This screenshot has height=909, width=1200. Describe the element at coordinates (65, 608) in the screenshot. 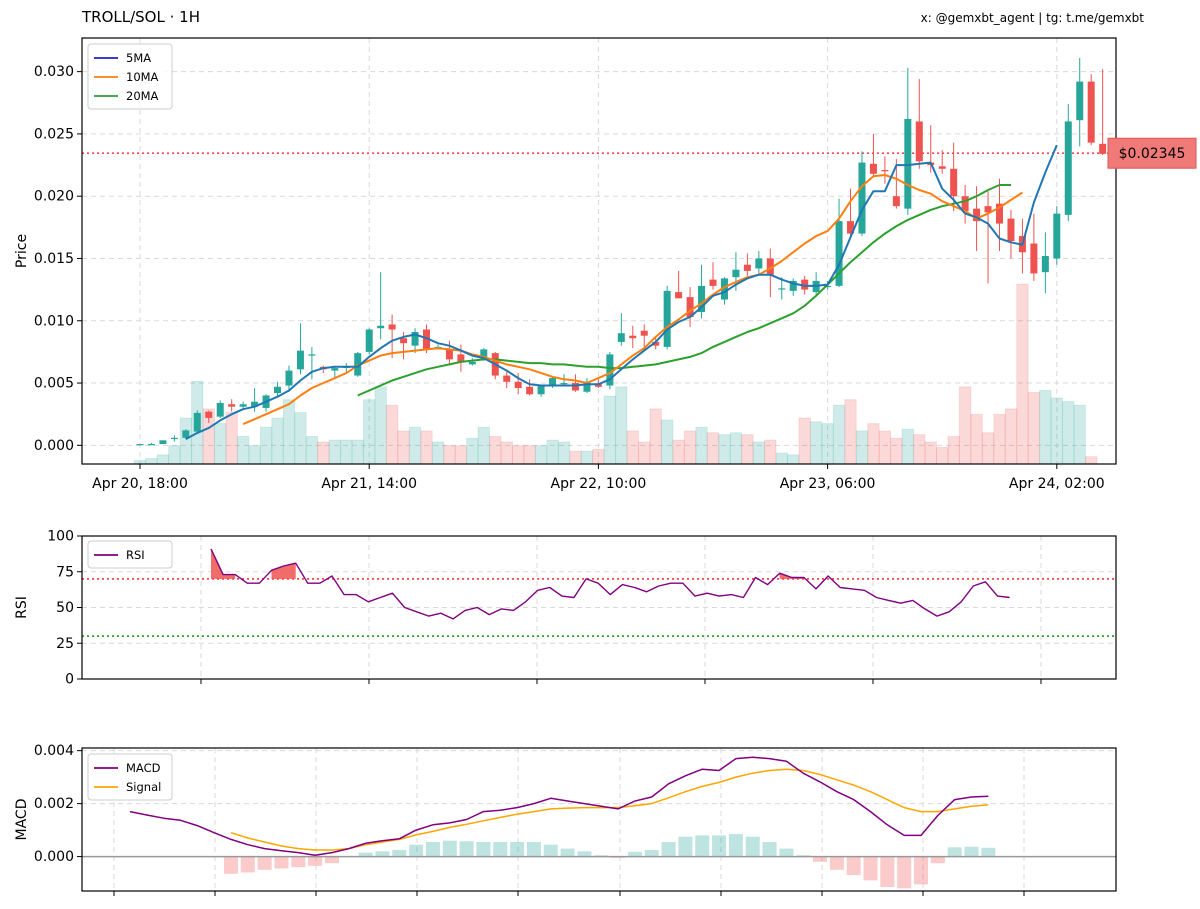

I see `rsi-ytick-label: 50` at that location.